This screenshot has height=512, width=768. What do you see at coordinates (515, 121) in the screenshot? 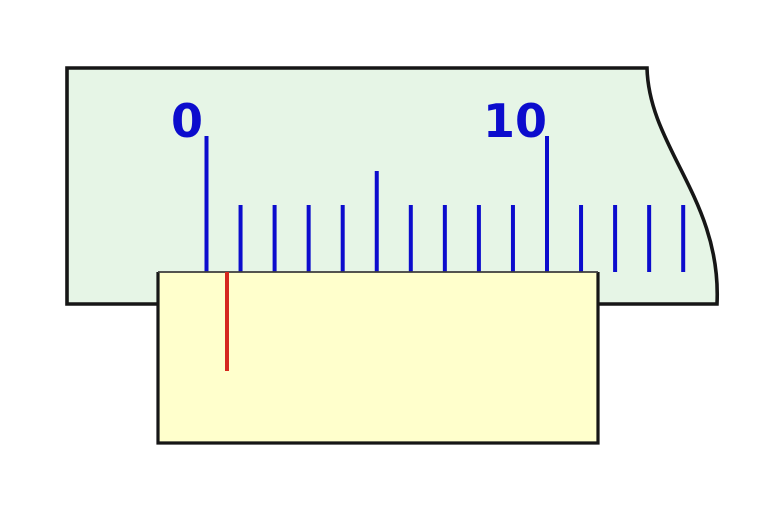
I see `scale-label-10: 10` at bounding box center [515, 121].